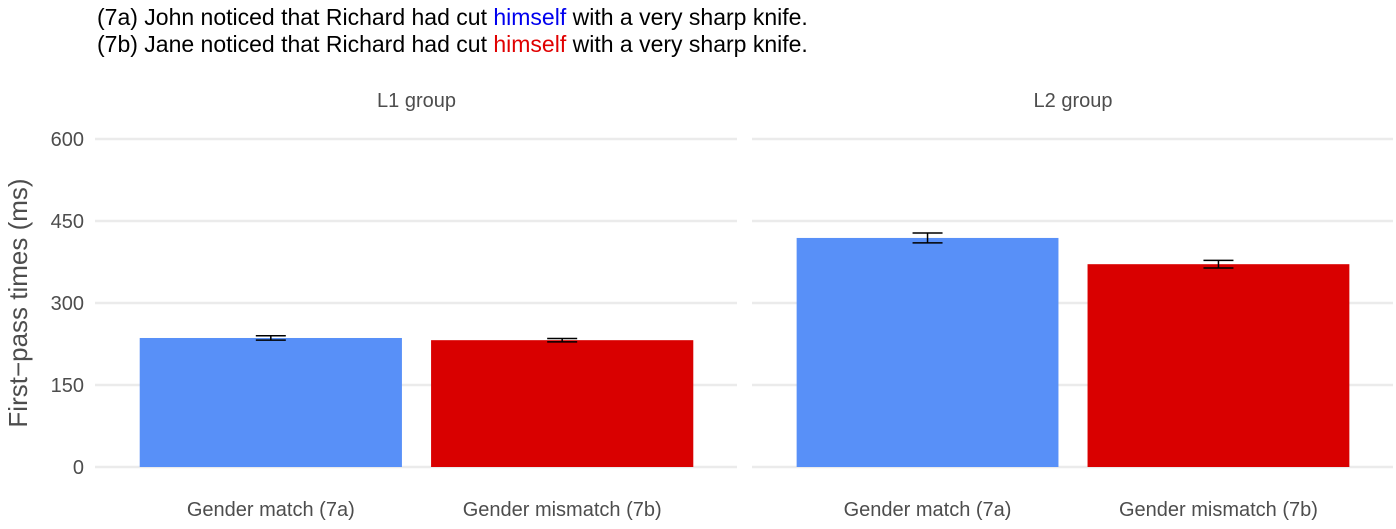 The height and width of the screenshot is (529, 1396). What do you see at coordinates (67, 222) in the screenshot?
I see `y-tick-label: 450` at bounding box center [67, 222].